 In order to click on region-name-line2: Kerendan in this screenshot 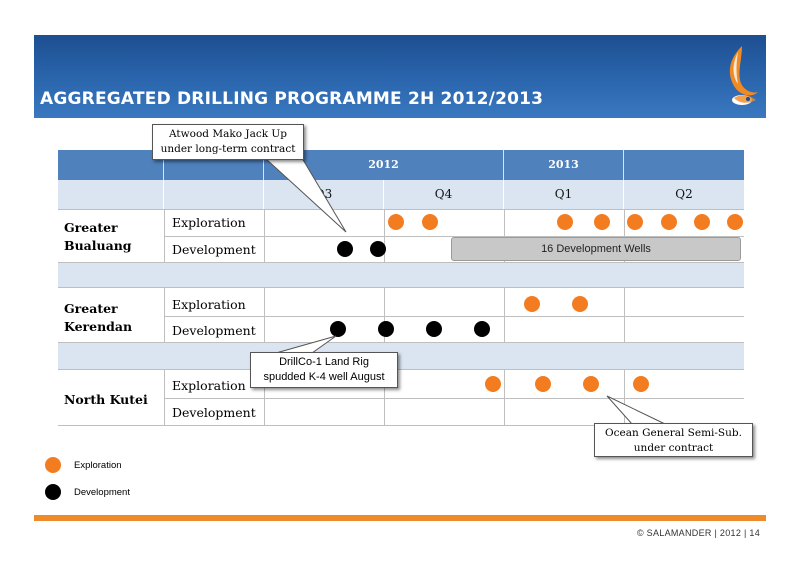, I will do `click(98, 326)`.